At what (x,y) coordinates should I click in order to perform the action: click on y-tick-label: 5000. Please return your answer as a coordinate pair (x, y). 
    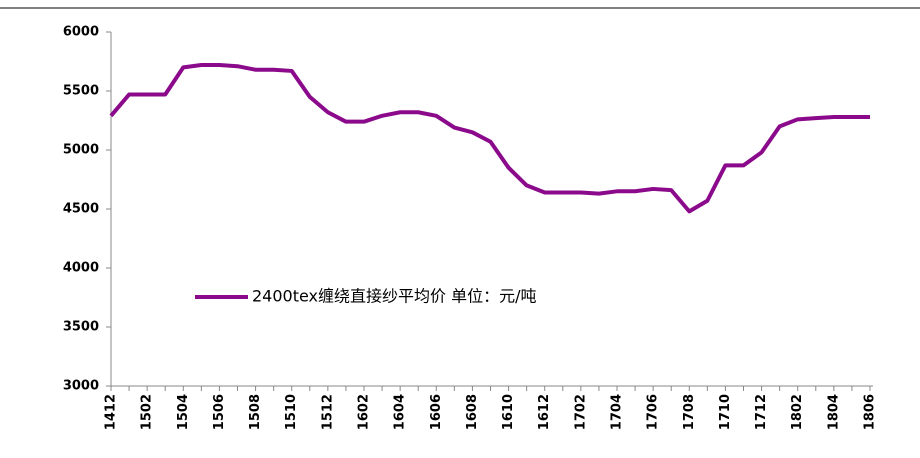
    Looking at the image, I should click on (81, 150).